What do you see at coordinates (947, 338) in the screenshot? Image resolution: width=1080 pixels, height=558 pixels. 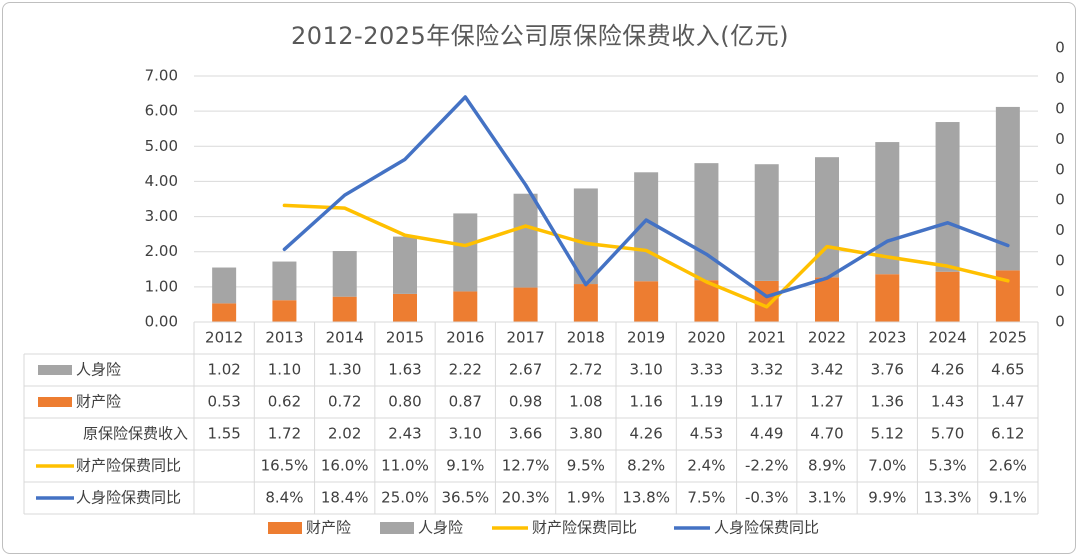 I see `x-tick-label: 2024` at bounding box center [947, 338].